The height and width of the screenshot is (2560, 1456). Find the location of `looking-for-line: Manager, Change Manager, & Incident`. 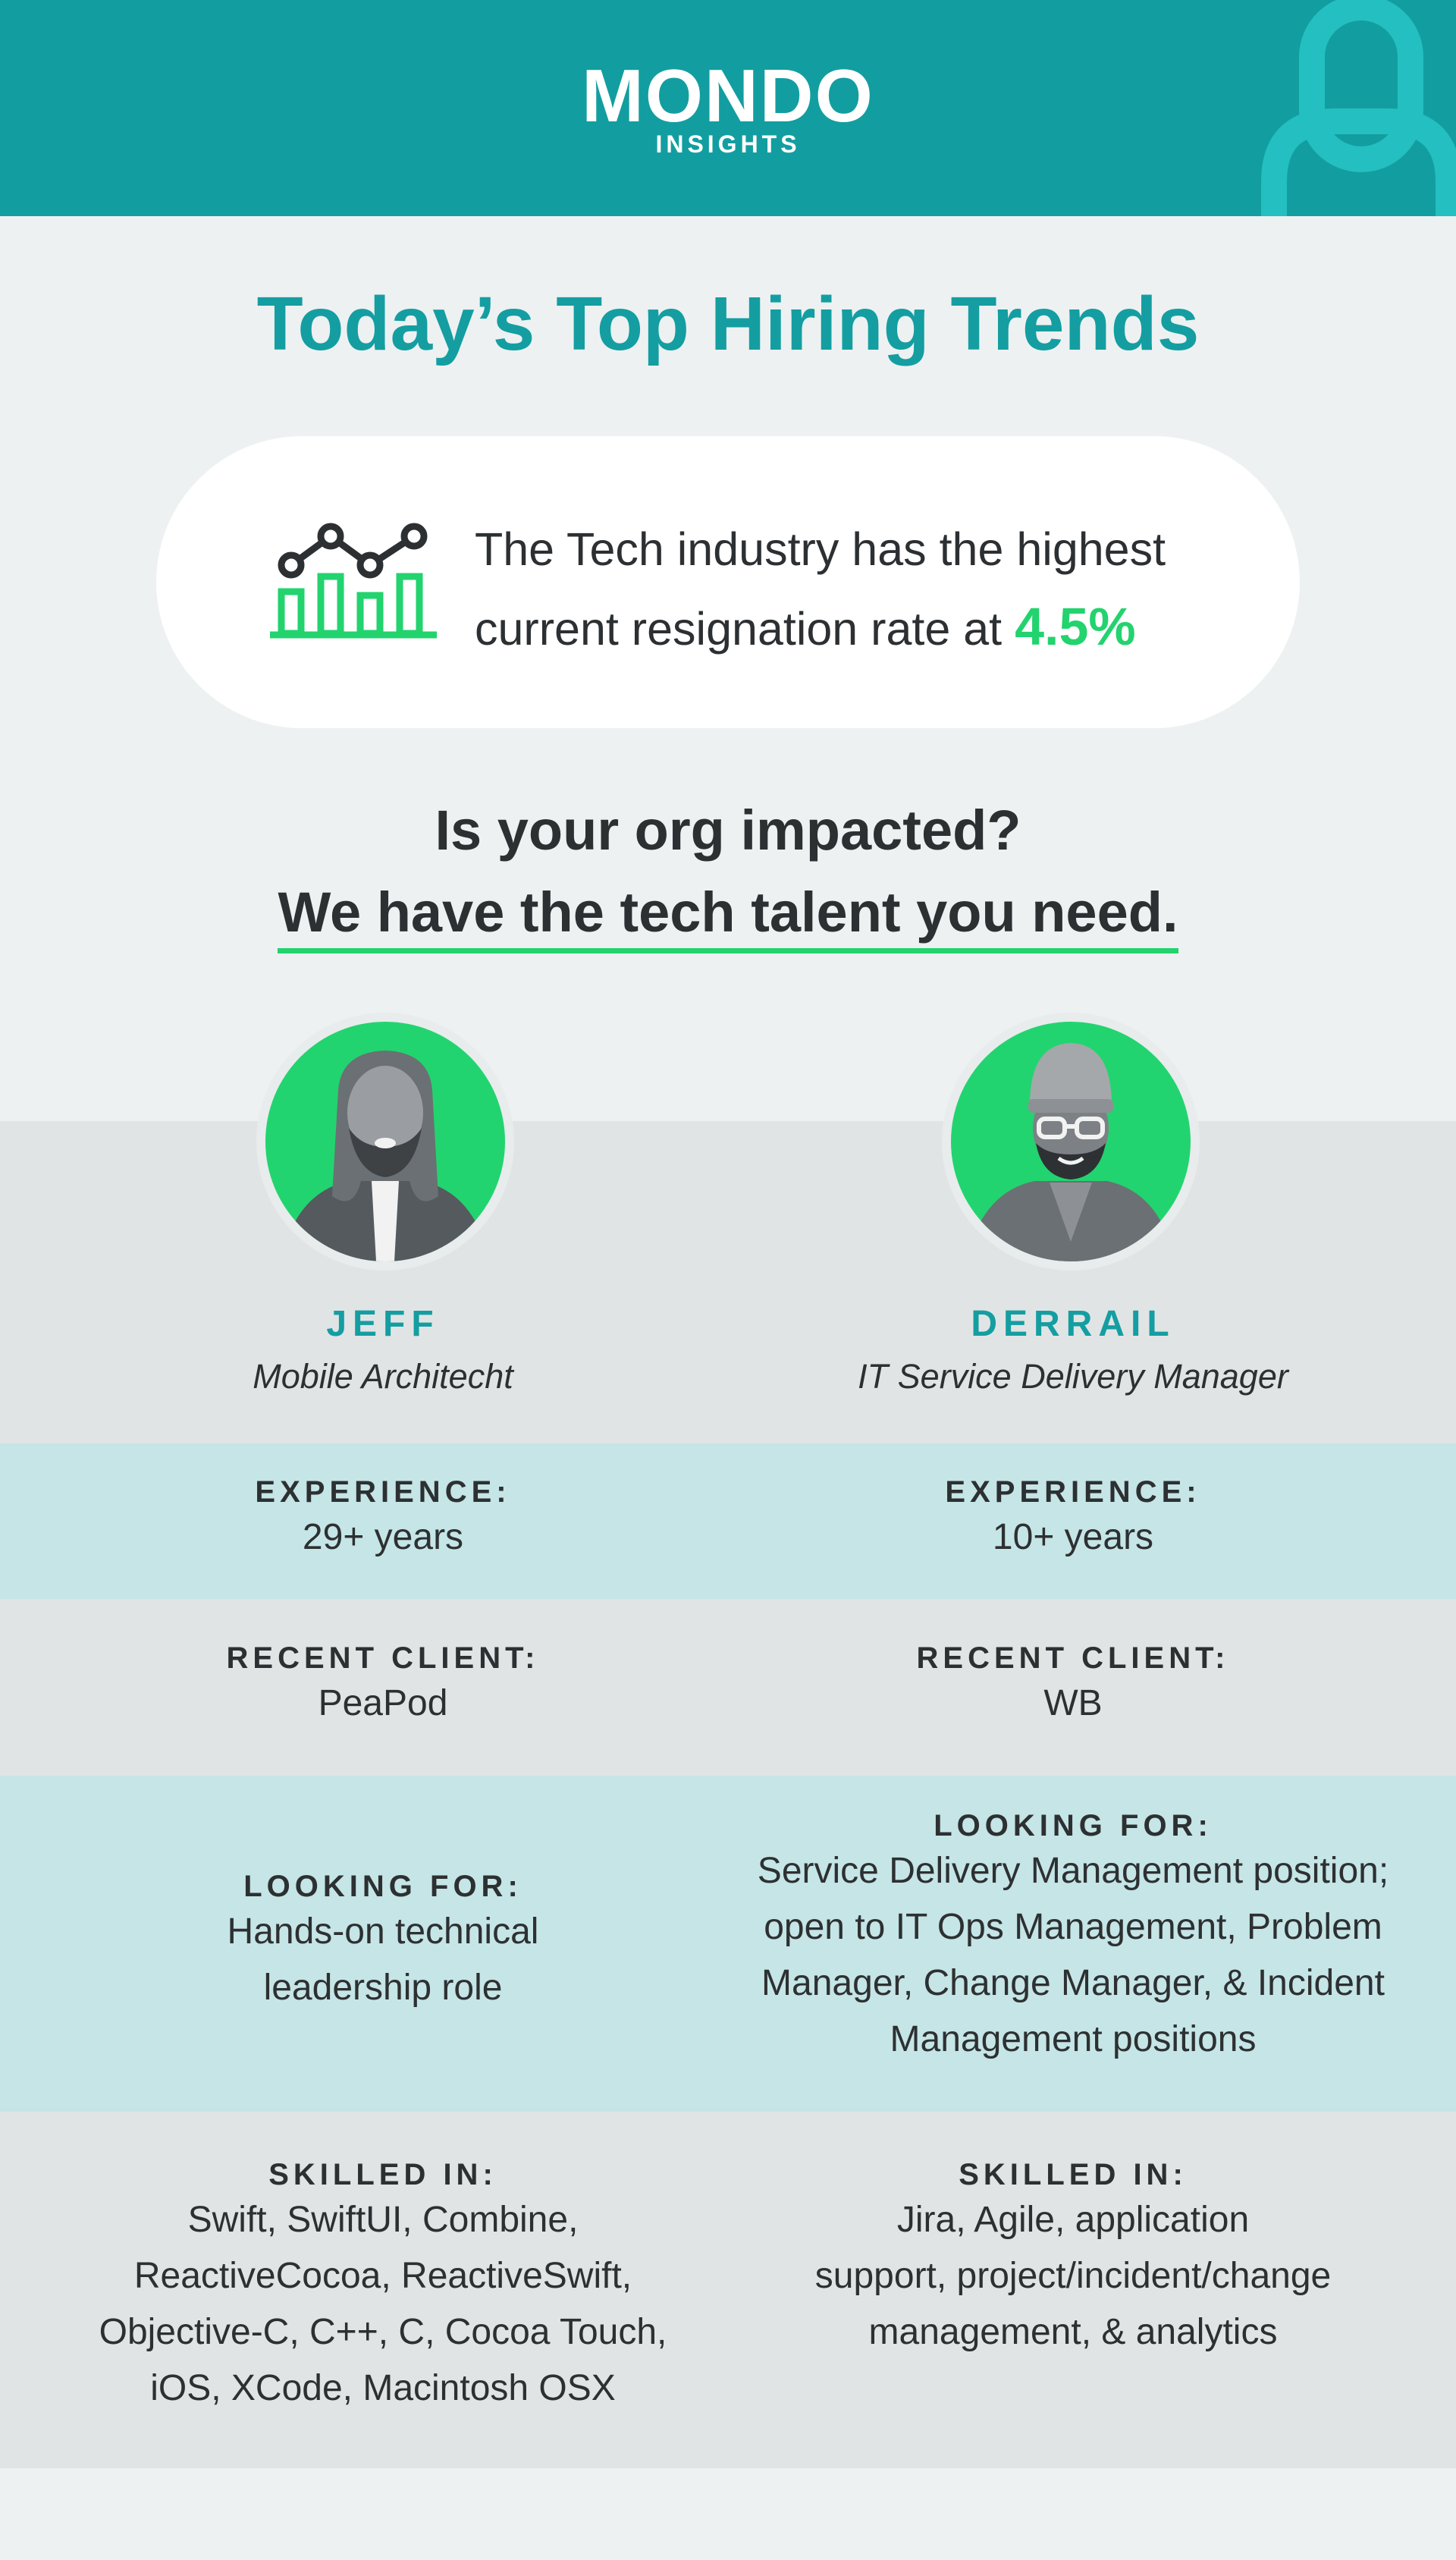

looking-for-line: Manager, Change Manager, & Incident is located at coordinates (1073, 1983).